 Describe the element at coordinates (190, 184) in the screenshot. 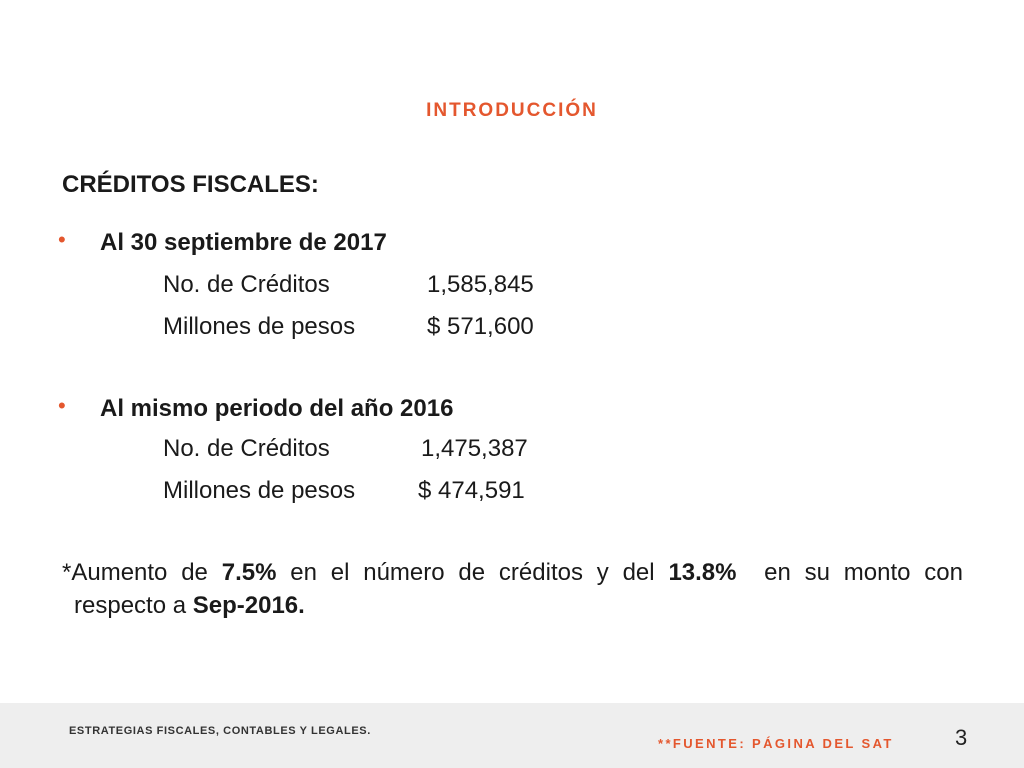

I see `slide-heading: CRÉDITOS FISCALES:` at that location.